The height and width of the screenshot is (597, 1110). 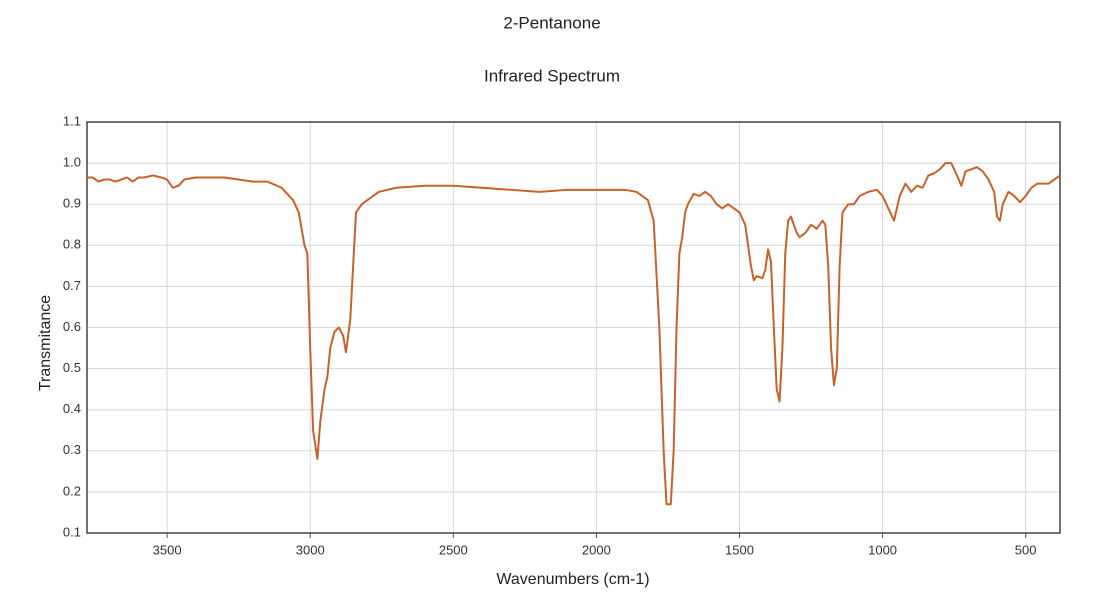 I want to click on x-tick-label: 3500, so click(x=167, y=549).